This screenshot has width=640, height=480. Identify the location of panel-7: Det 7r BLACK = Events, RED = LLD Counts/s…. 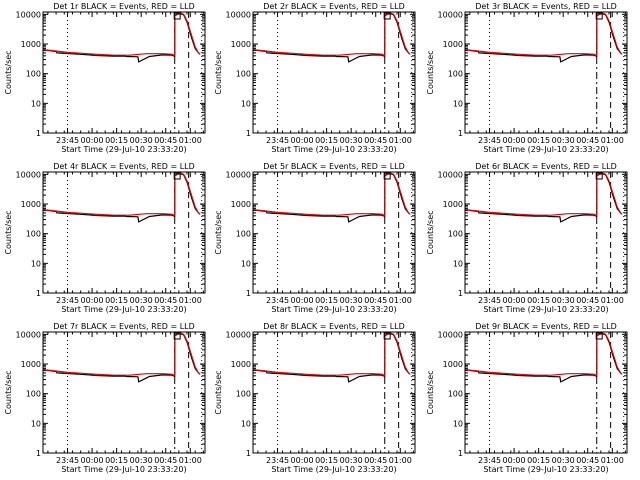
(105, 398).